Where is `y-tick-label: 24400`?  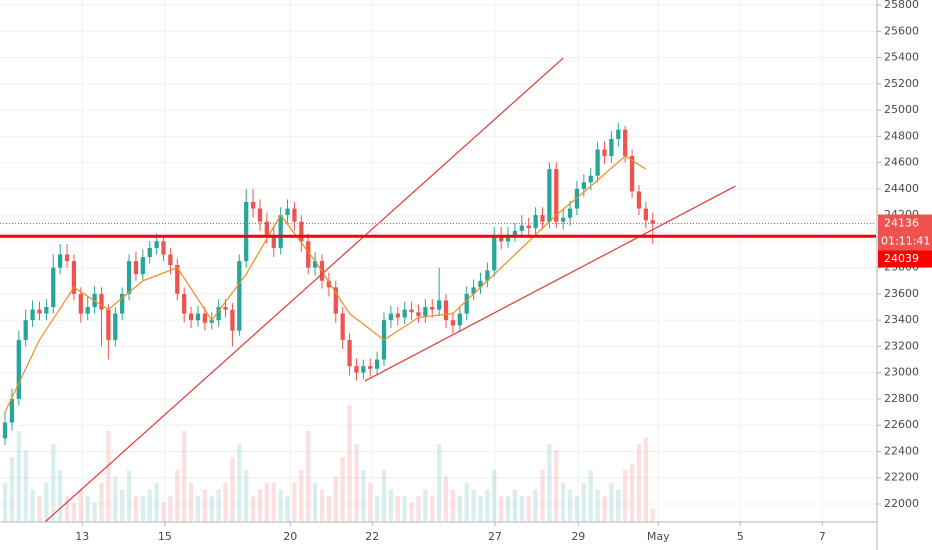
y-tick-label: 24400 is located at coordinates (901, 188).